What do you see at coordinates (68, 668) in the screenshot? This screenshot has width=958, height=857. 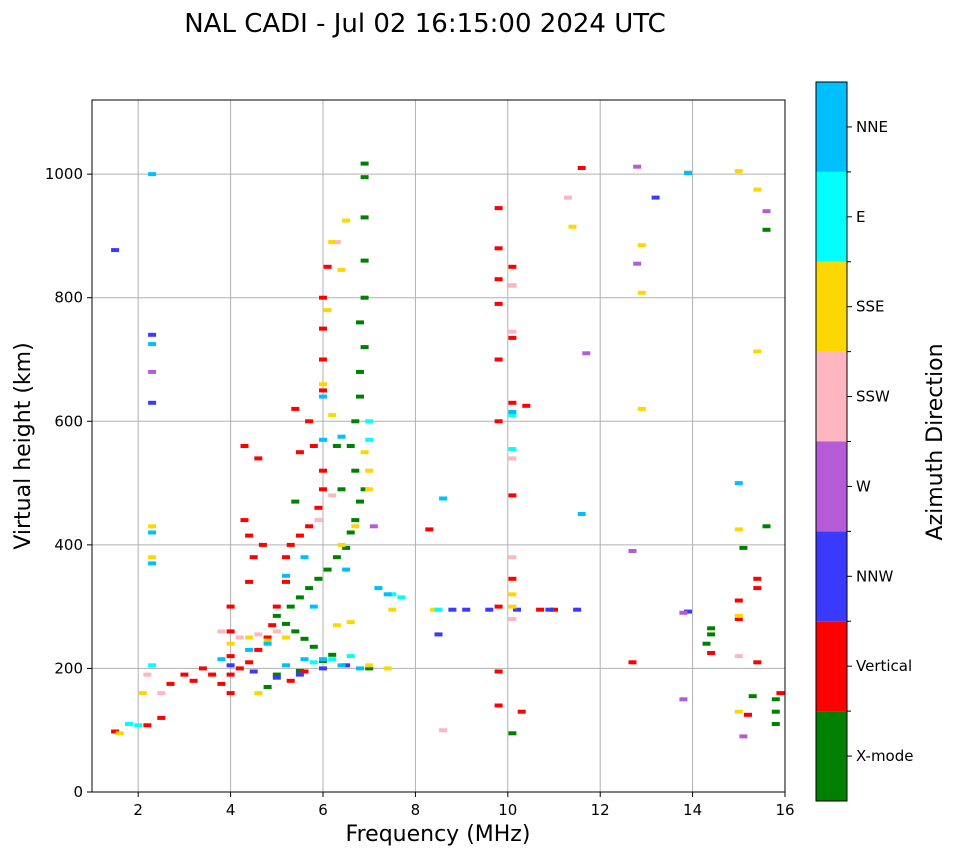 I see `y-tick-label: 200` at bounding box center [68, 668].